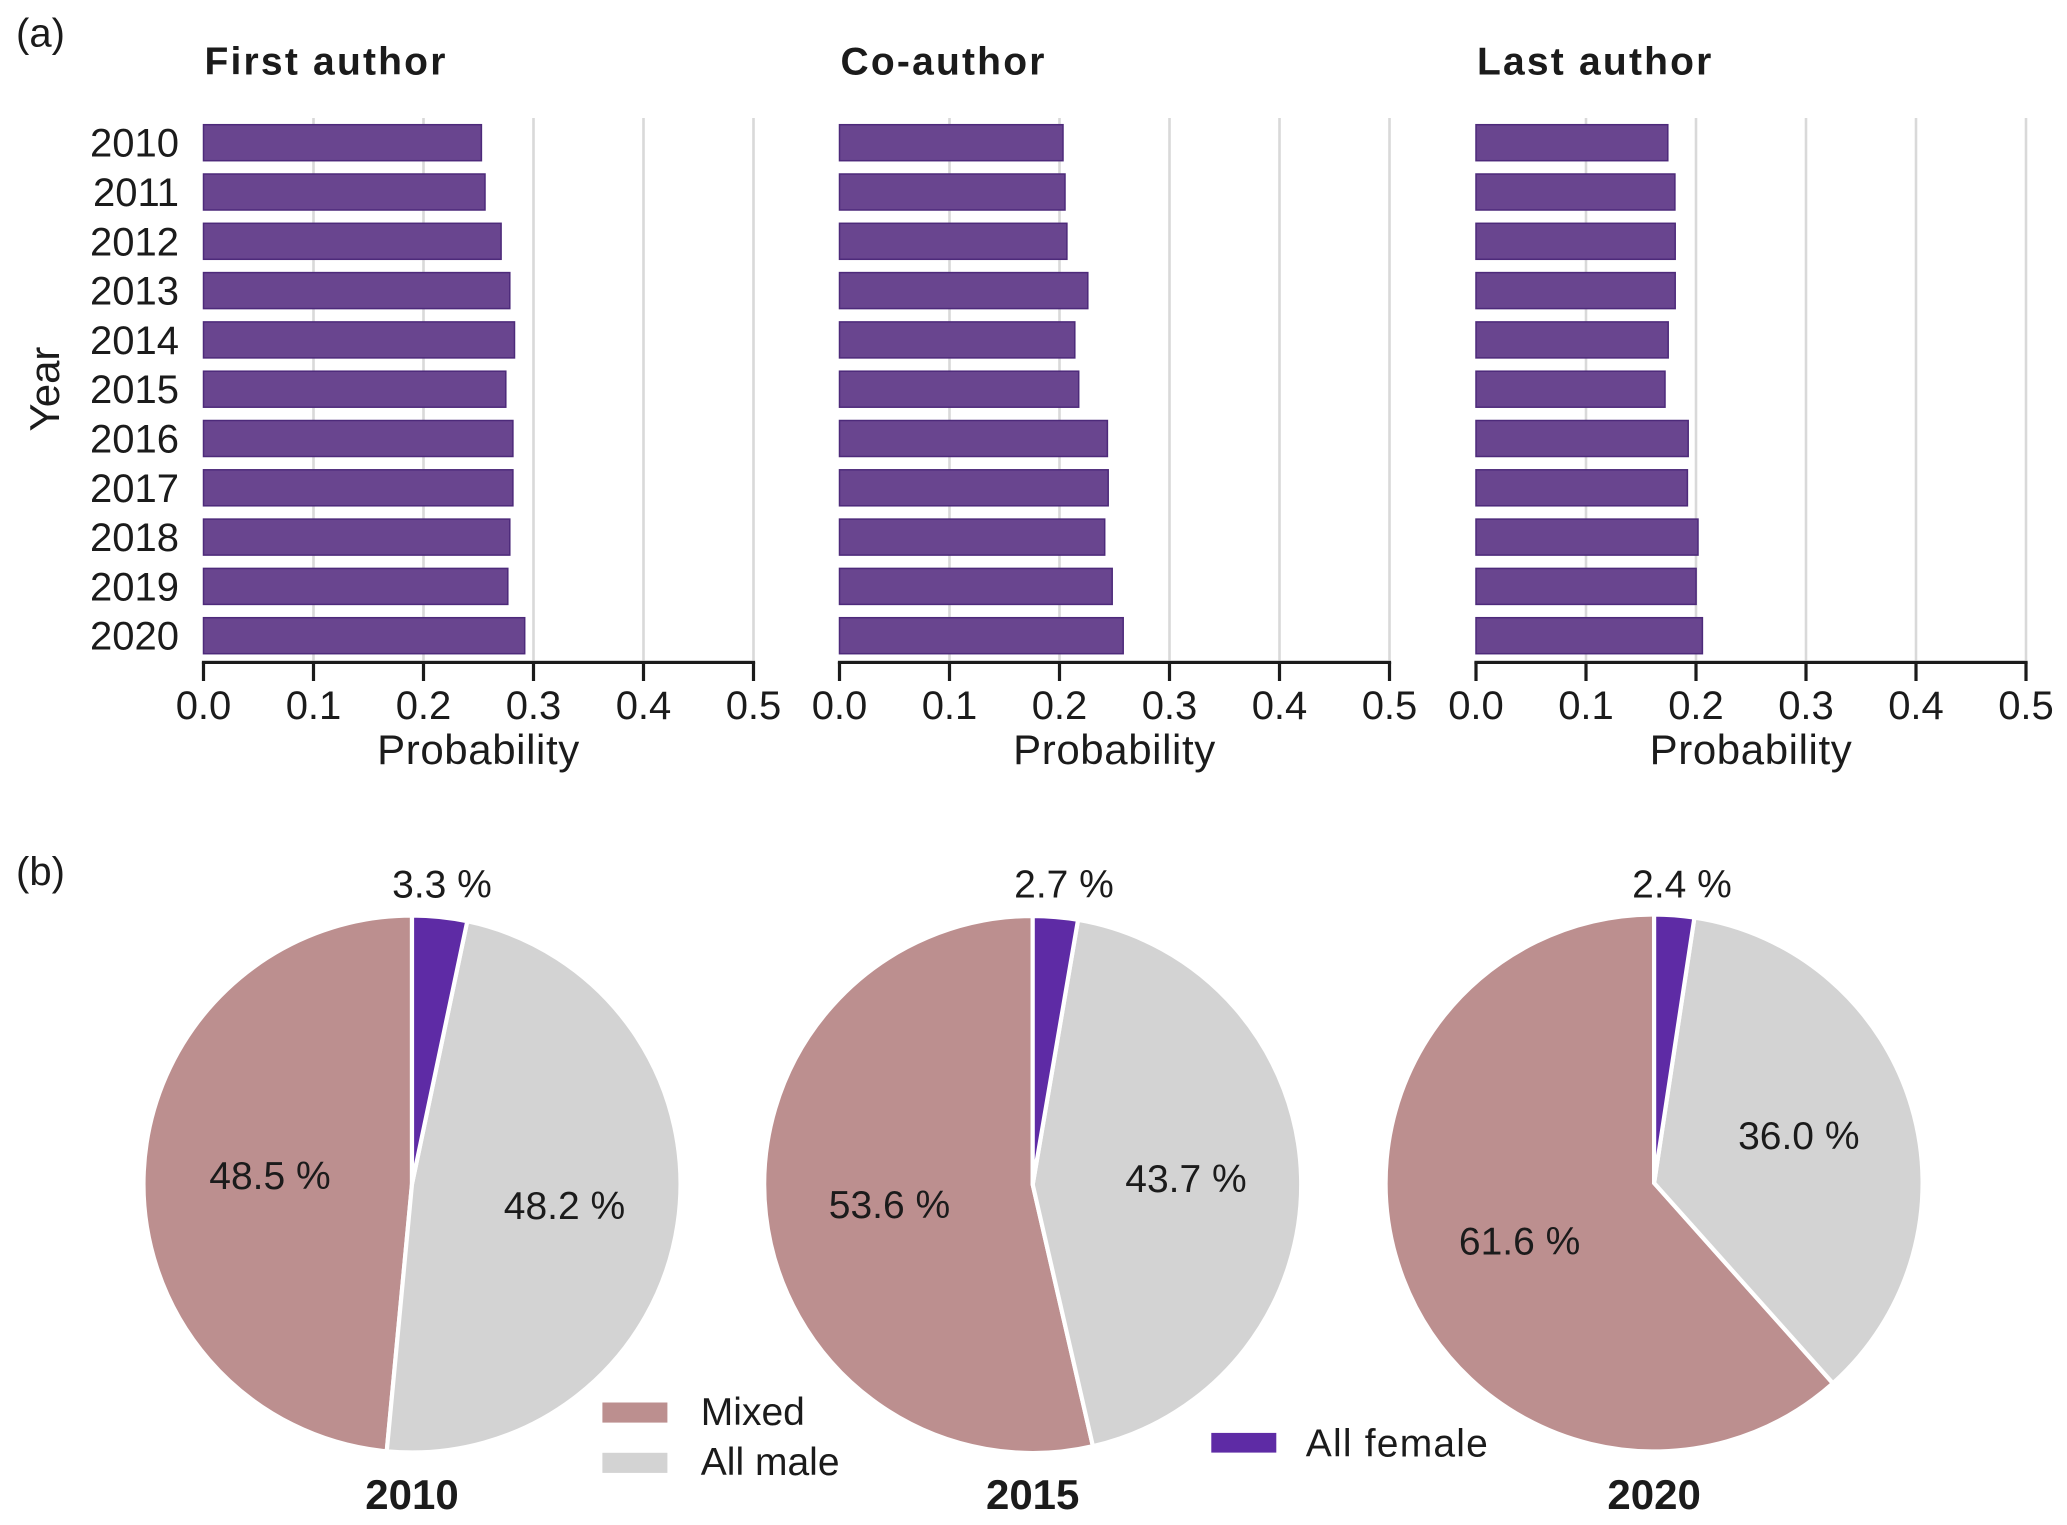  What do you see at coordinates (40, 872) in the screenshot?
I see `svg-text: (b)` at bounding box center [40, 872].